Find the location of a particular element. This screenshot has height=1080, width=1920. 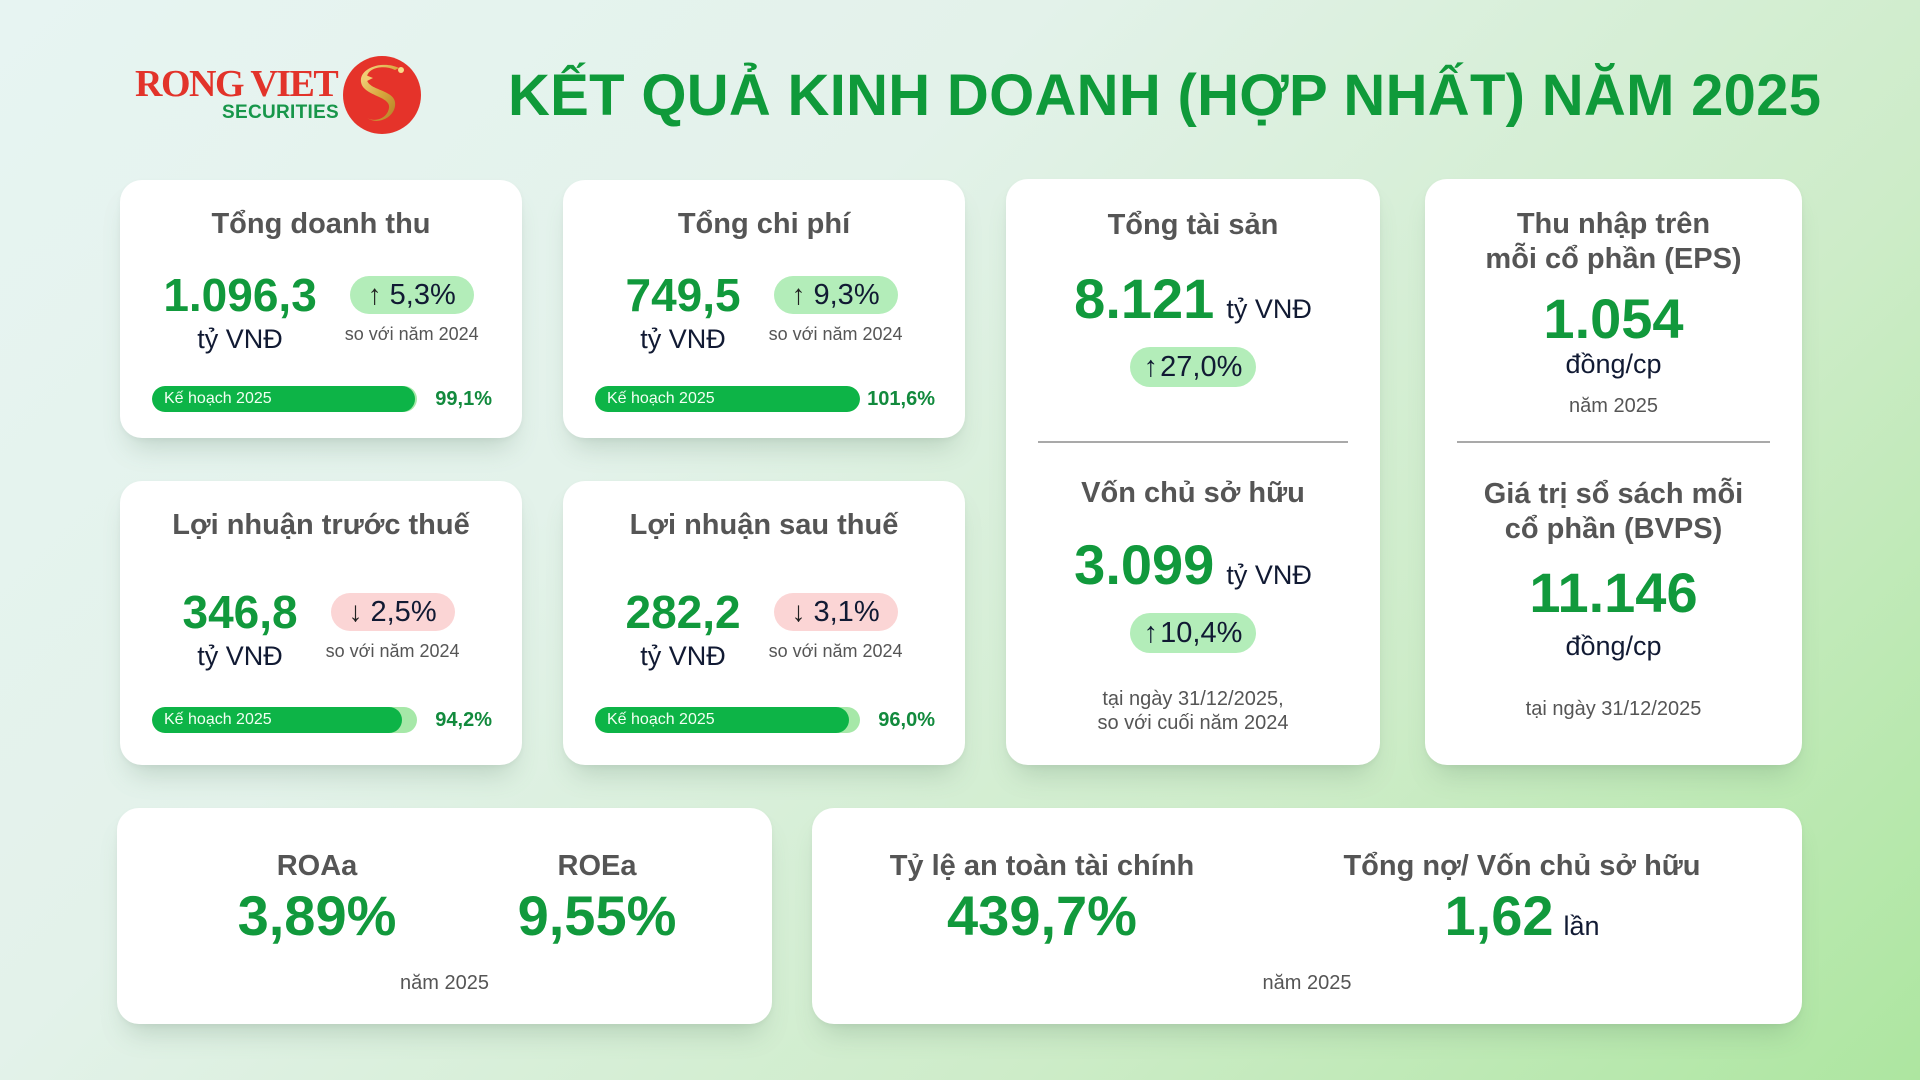

returns-note: năm 2025 is located at coordinates (444, 983).